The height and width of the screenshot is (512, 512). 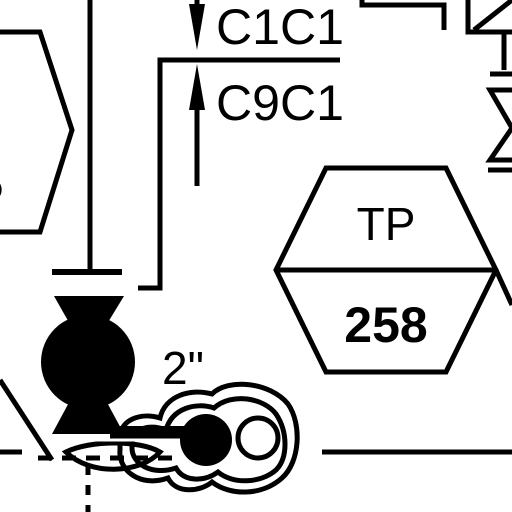 What do you see at coordinates (403, 15) in the screenshot?
I see `top-right-line` at bounding box center [403, 15].